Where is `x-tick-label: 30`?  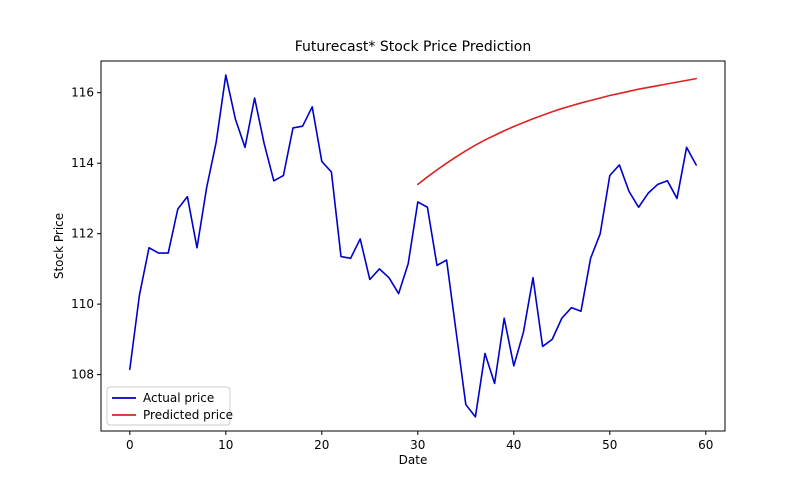 x-tick-label: 30 is located at coordinates (417, 445).